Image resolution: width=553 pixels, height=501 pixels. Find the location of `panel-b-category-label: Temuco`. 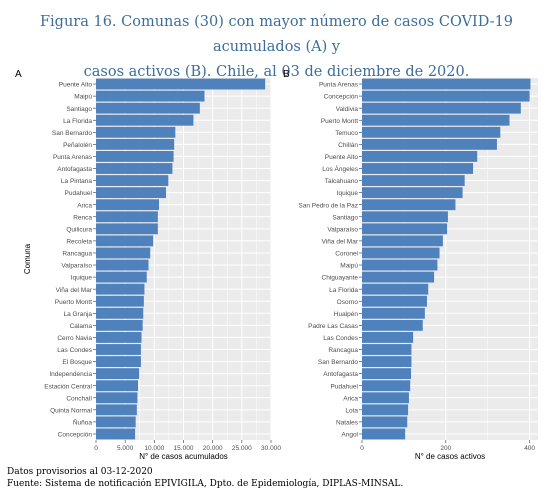

panel-b-category-label: Temuco is located at coordinates (346, 133).